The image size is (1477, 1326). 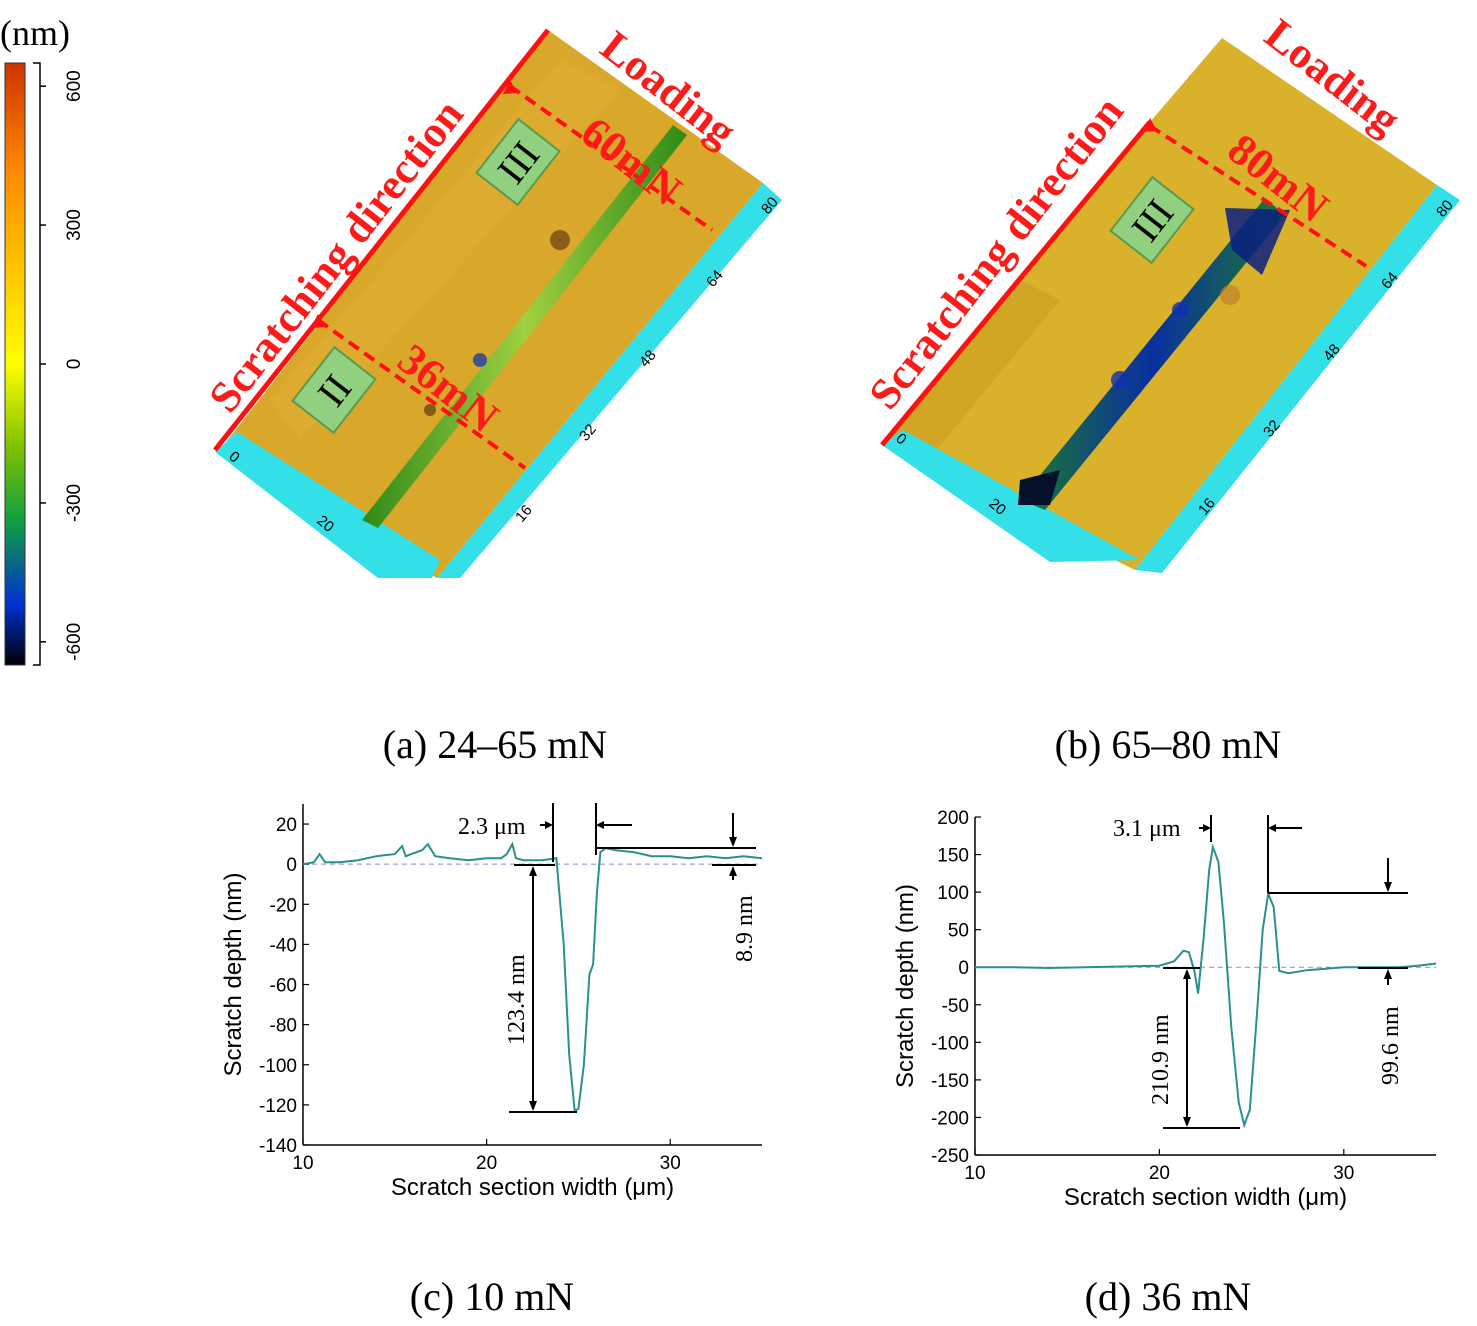 What do you see at coordinates (495, 744) in the screenshot?
I see `panel-a-caption: (a) 24–65 mN` at bounding box center [495, 744].